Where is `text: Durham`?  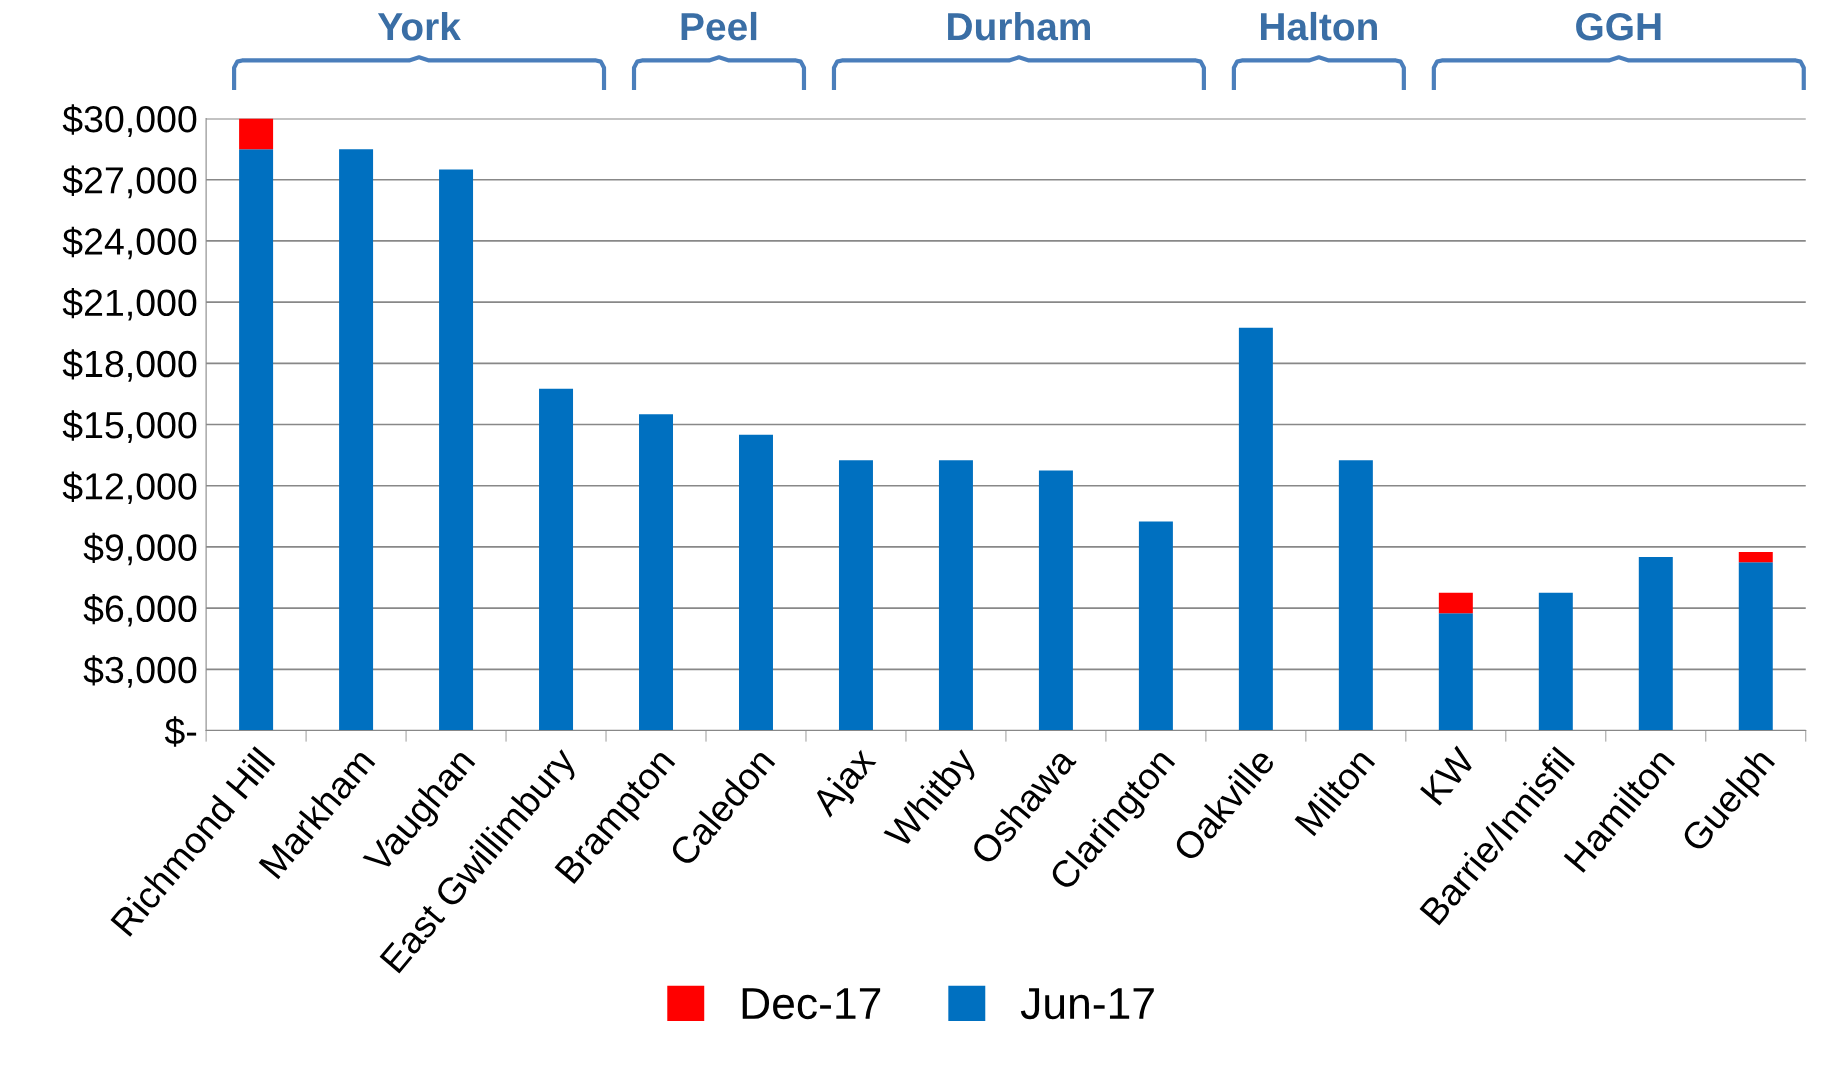 text: Durham is located at coordinates (1019, 26).